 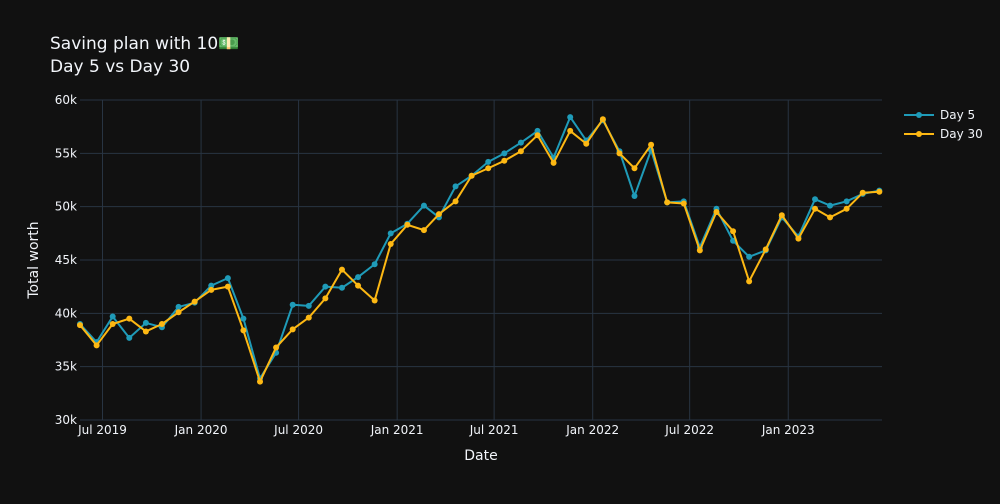 I want to click on legend-item-day-30: Day 30, so click(x=943, y=134).